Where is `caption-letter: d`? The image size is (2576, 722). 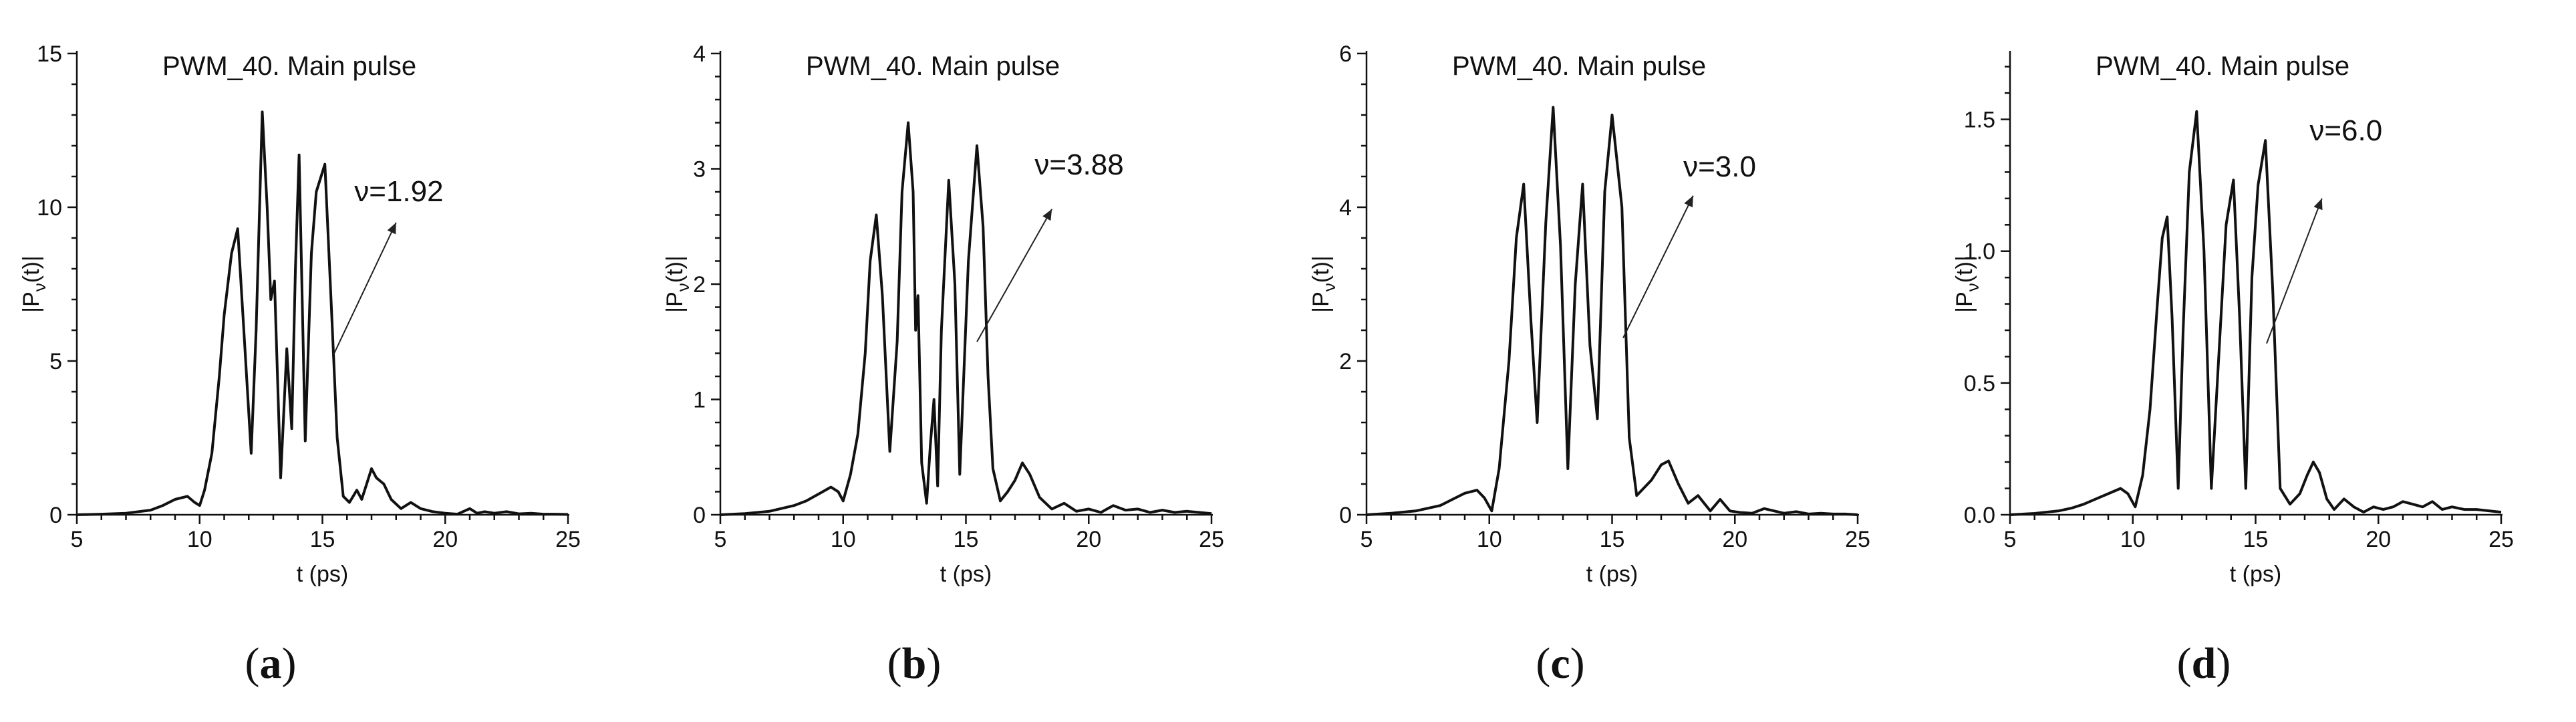
caption-letter: d is located at coordinates (2203, 663).